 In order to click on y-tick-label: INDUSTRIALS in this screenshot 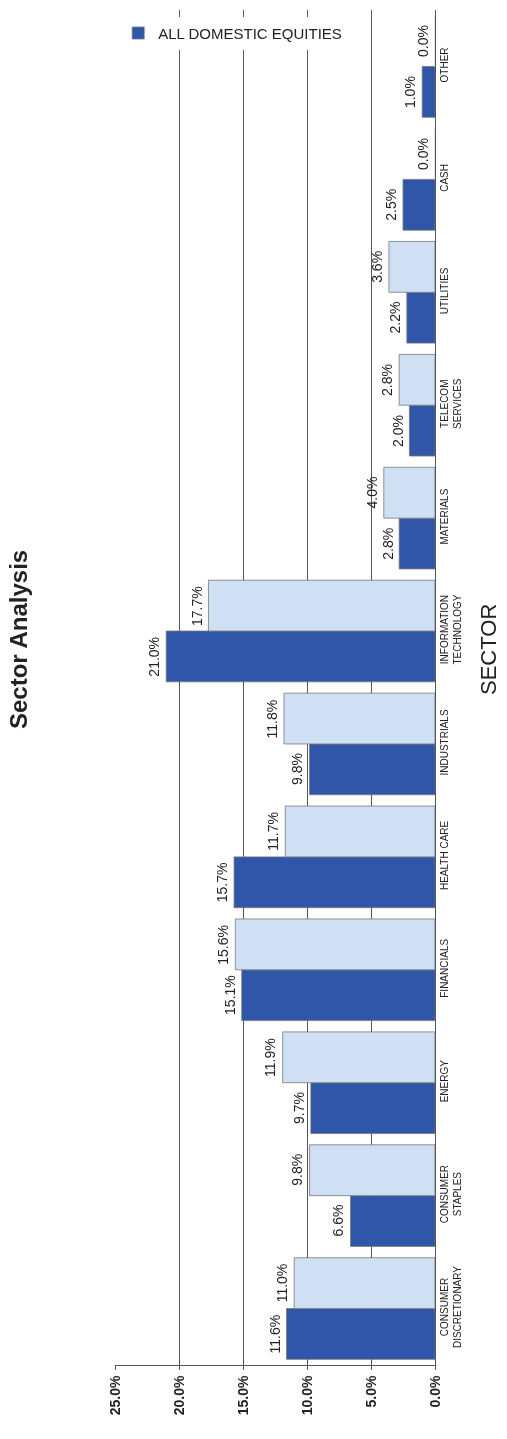, I will do `click(444, 742)`.